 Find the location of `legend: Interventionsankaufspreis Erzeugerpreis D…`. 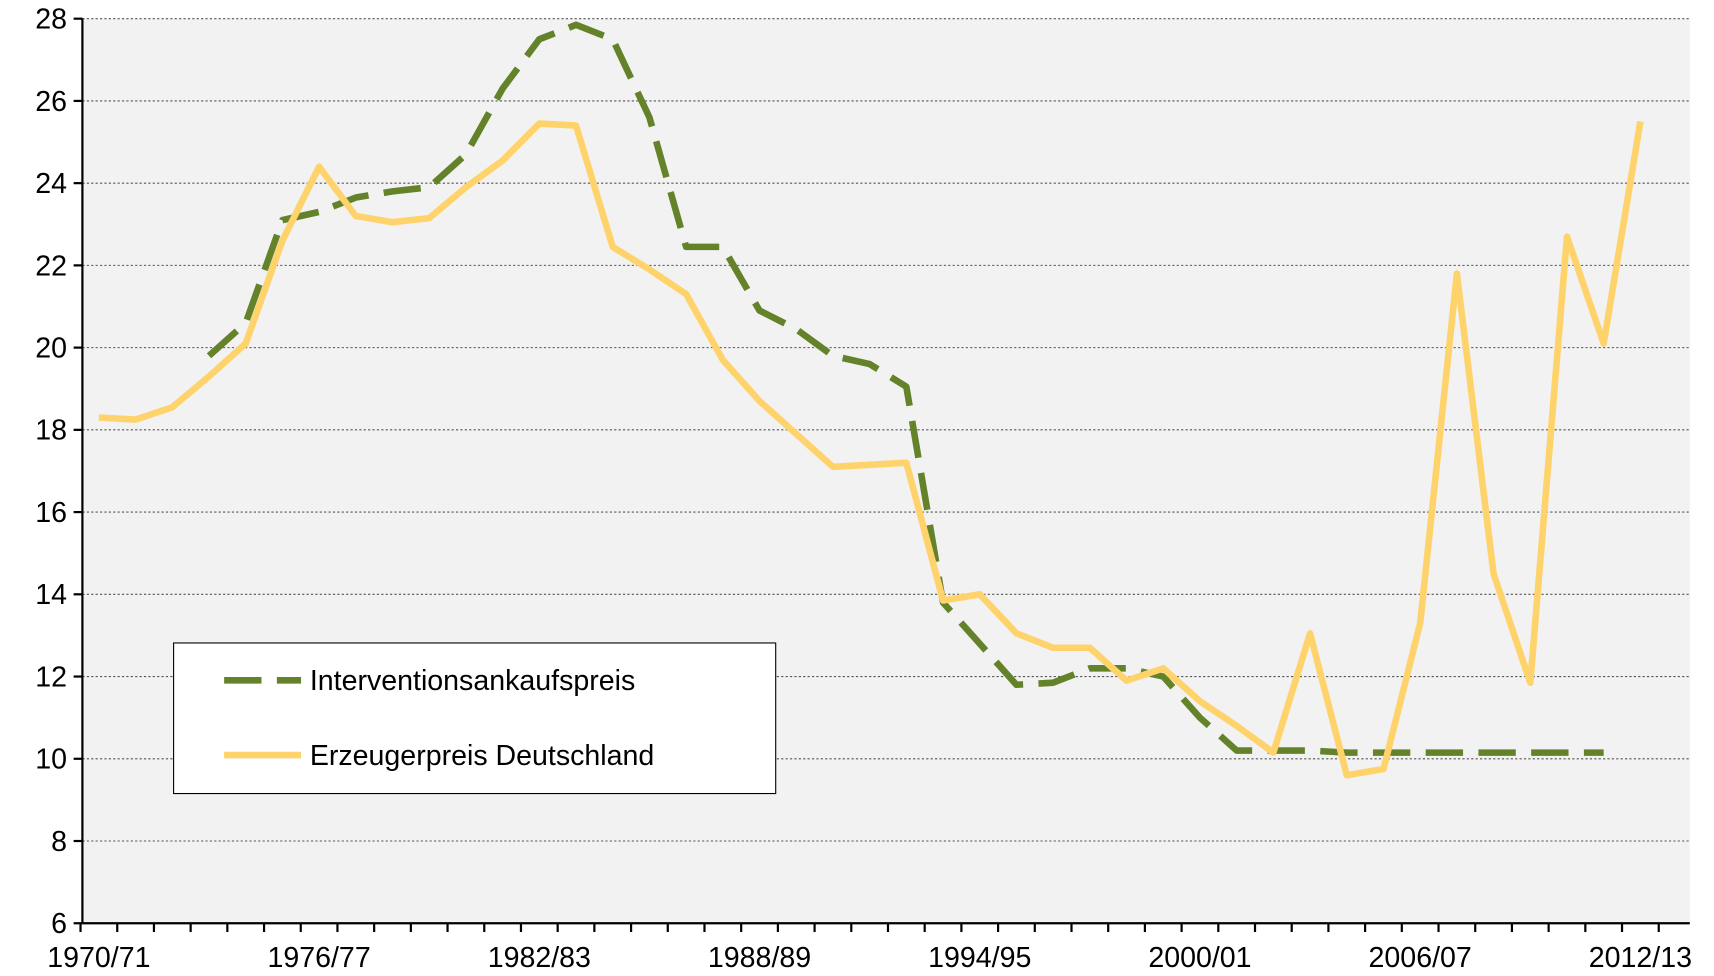

legend: Interventionsankaufspreis Erzeugerpreis D… is located at coordinates (475, 718).